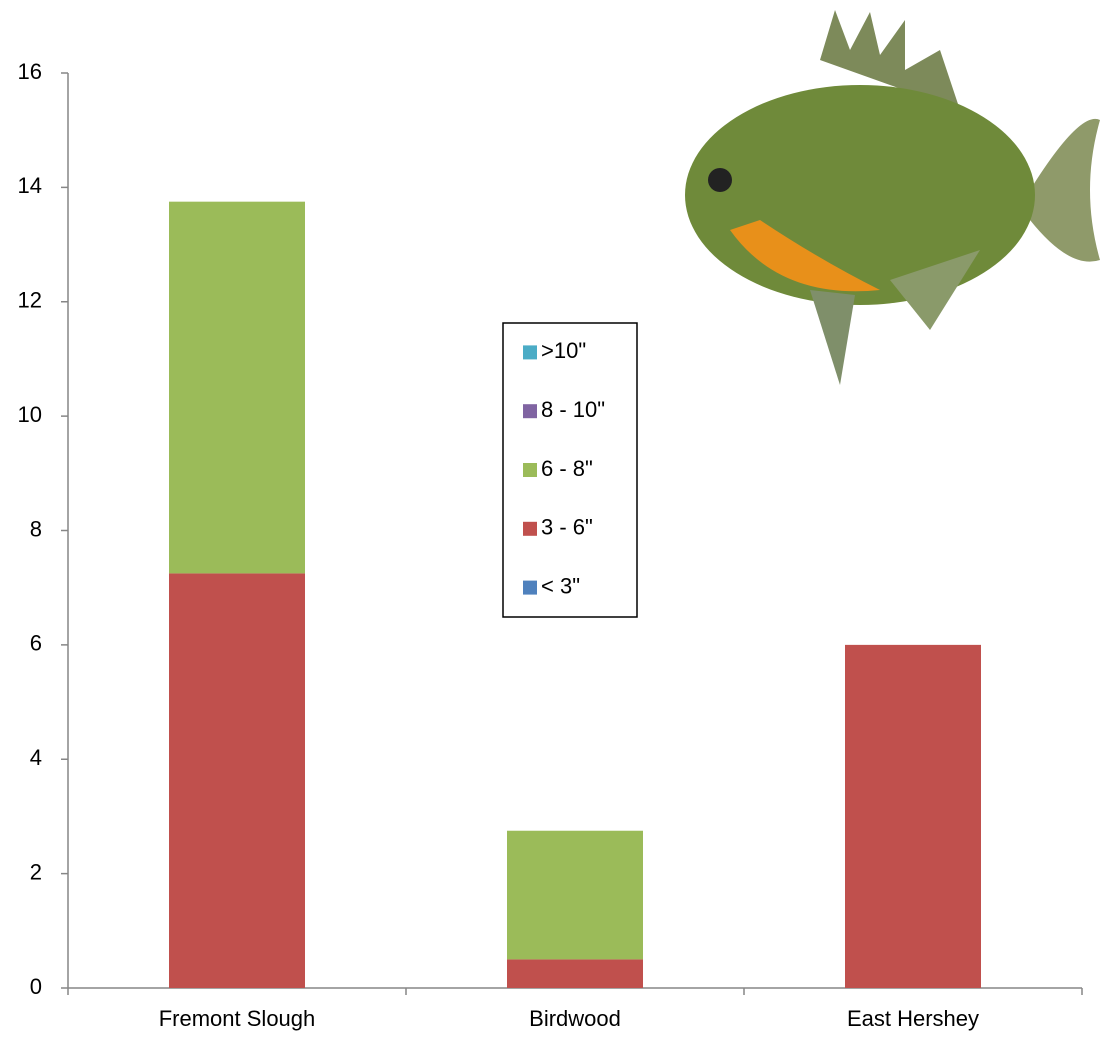 This screenshot has height=1039, width=1103. What do you see at coordinates (575, 1018) in the screenshot?
I see `x-tick-label: Birdwood` at bounding box center [575, 1018].